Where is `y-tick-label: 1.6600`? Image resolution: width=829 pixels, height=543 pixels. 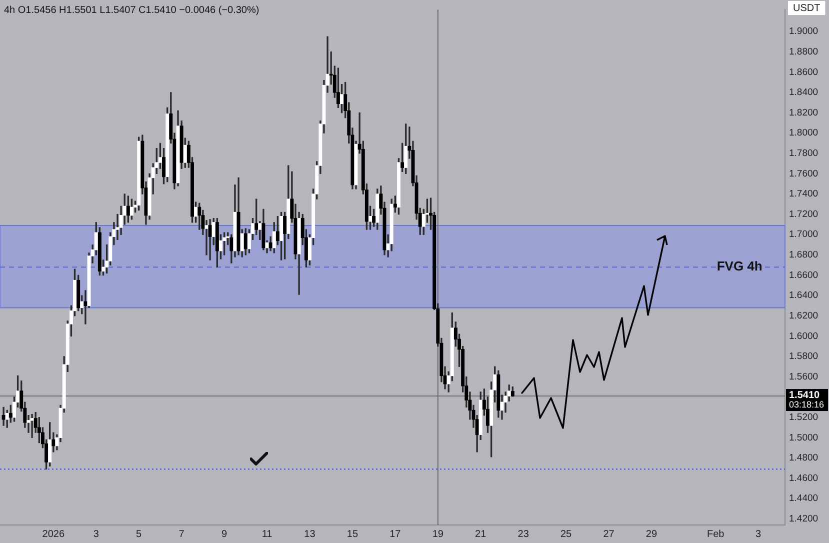 y-tick-label: 1.6600 is located at coordinates (803, 275).